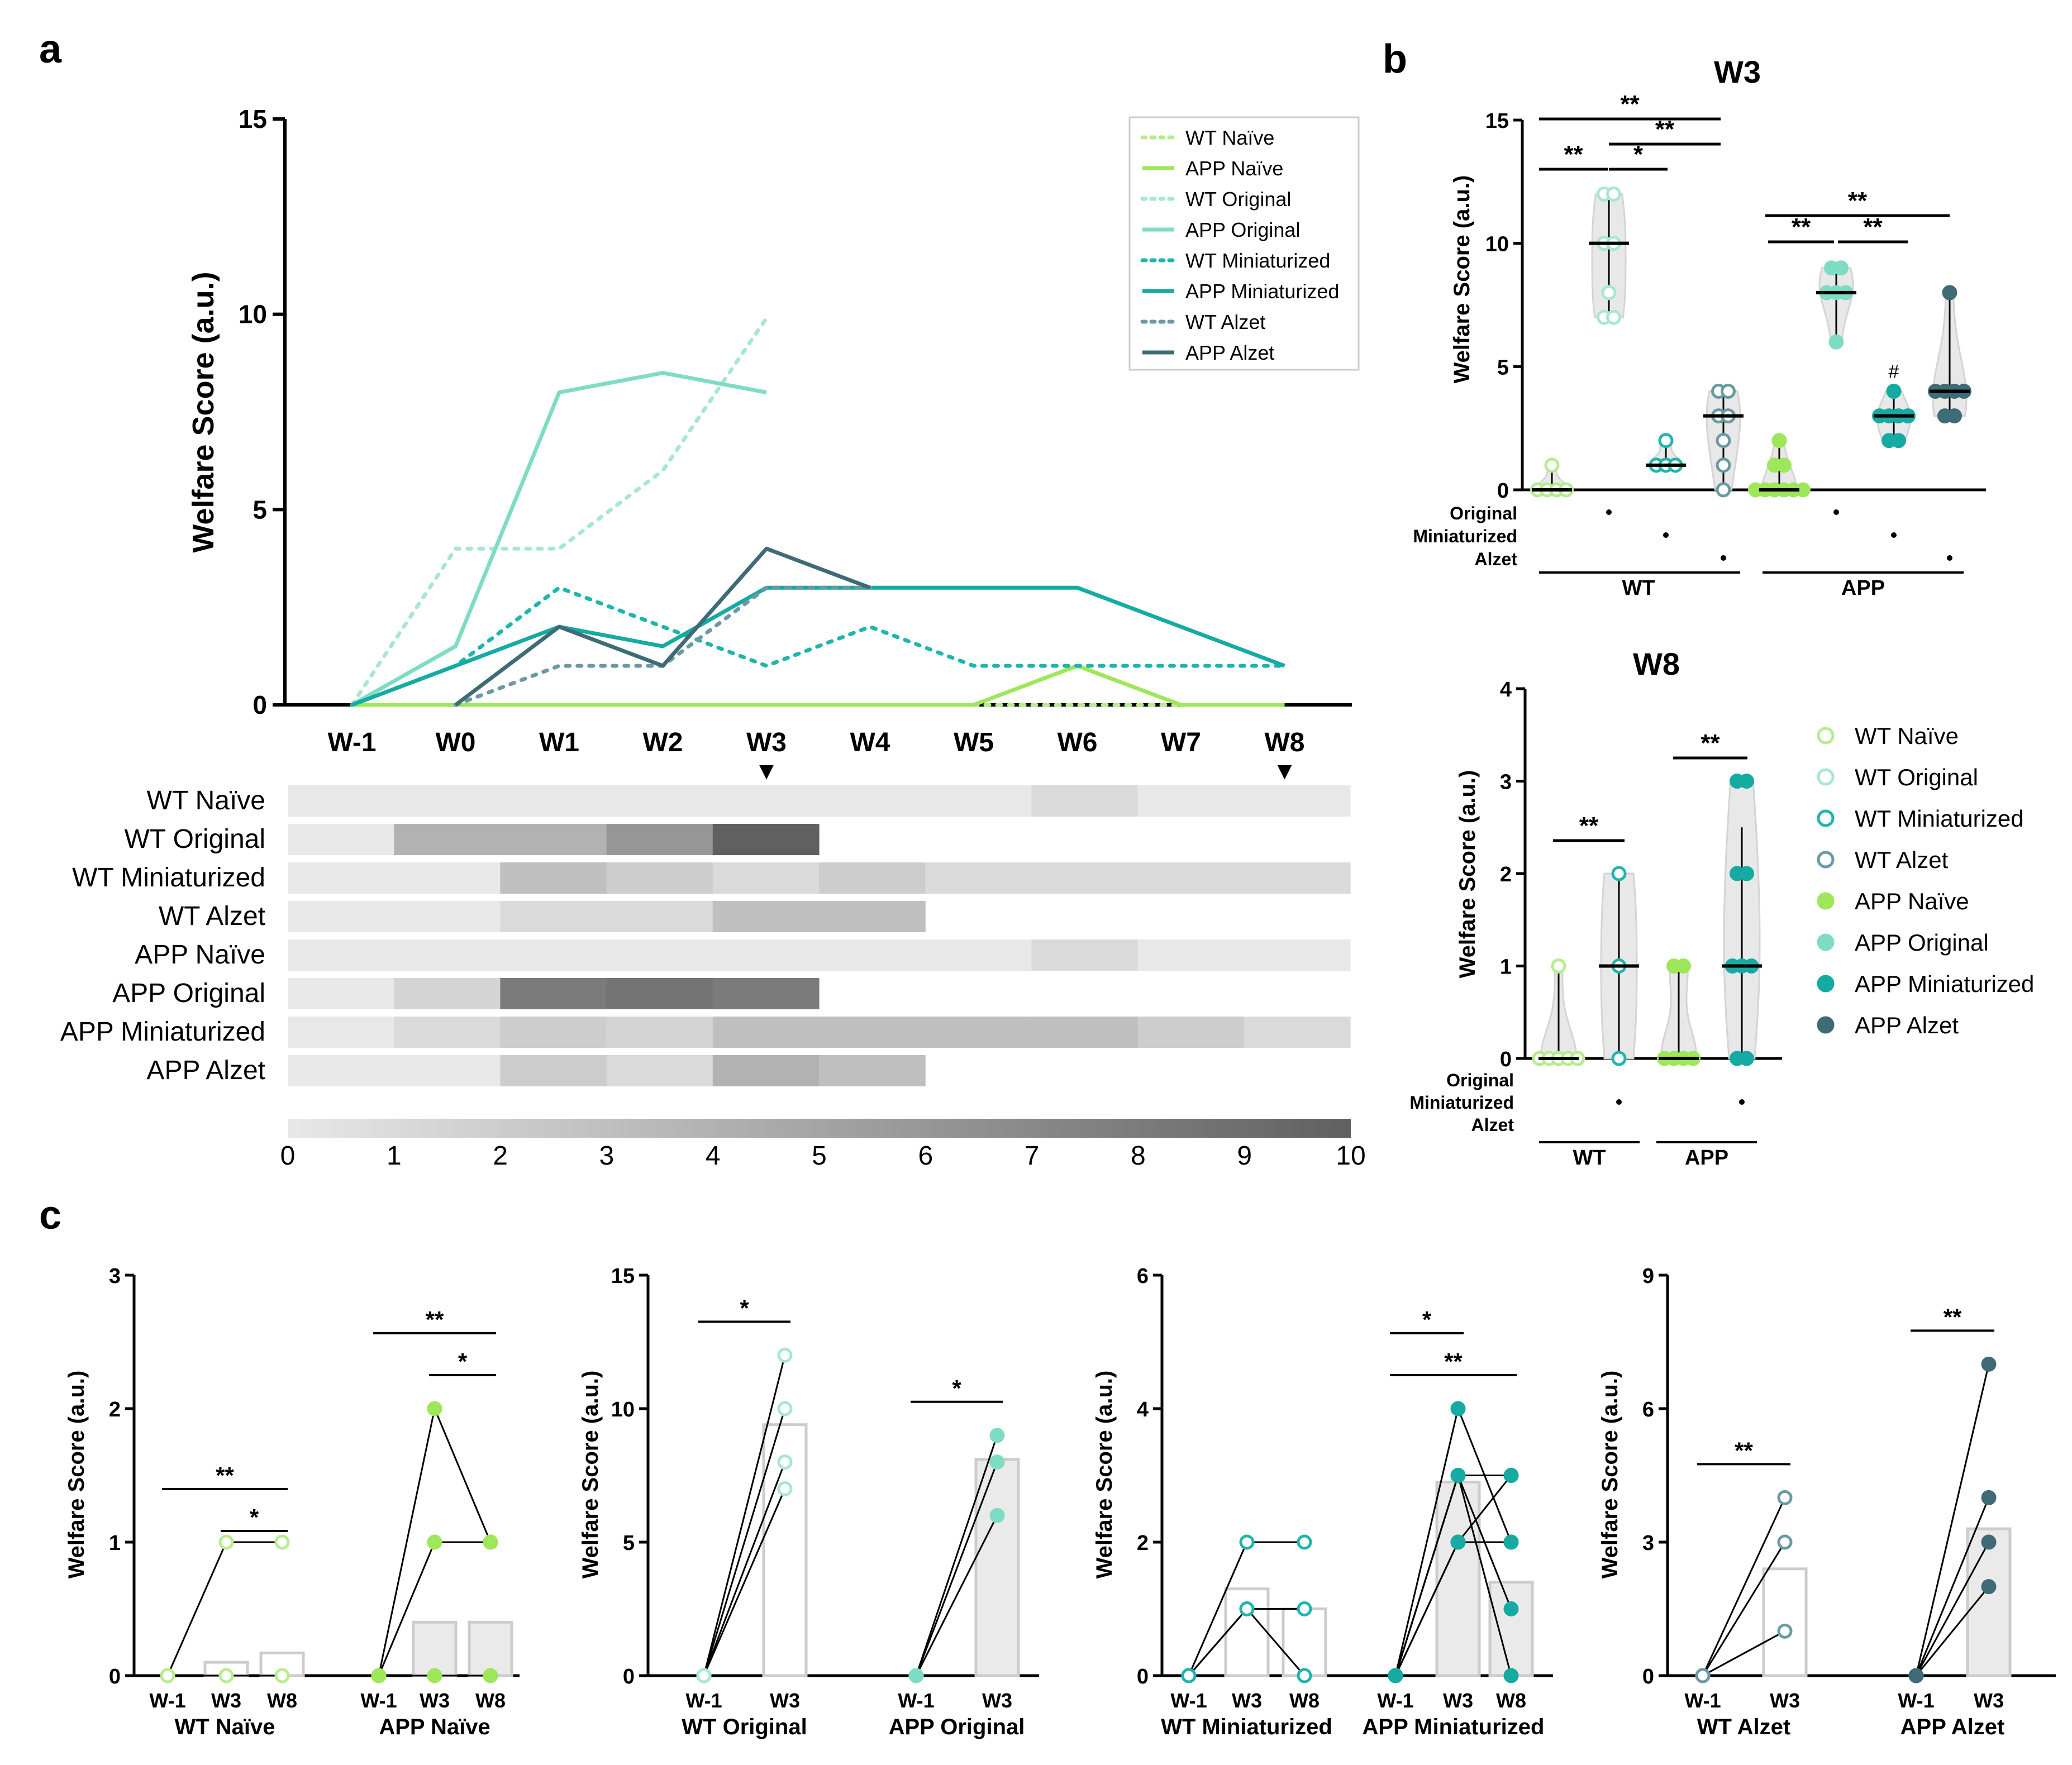 This screenshot has width=2072, height=1765. I want to click on colorbar-tick-label: 1, so click(395, 1156).